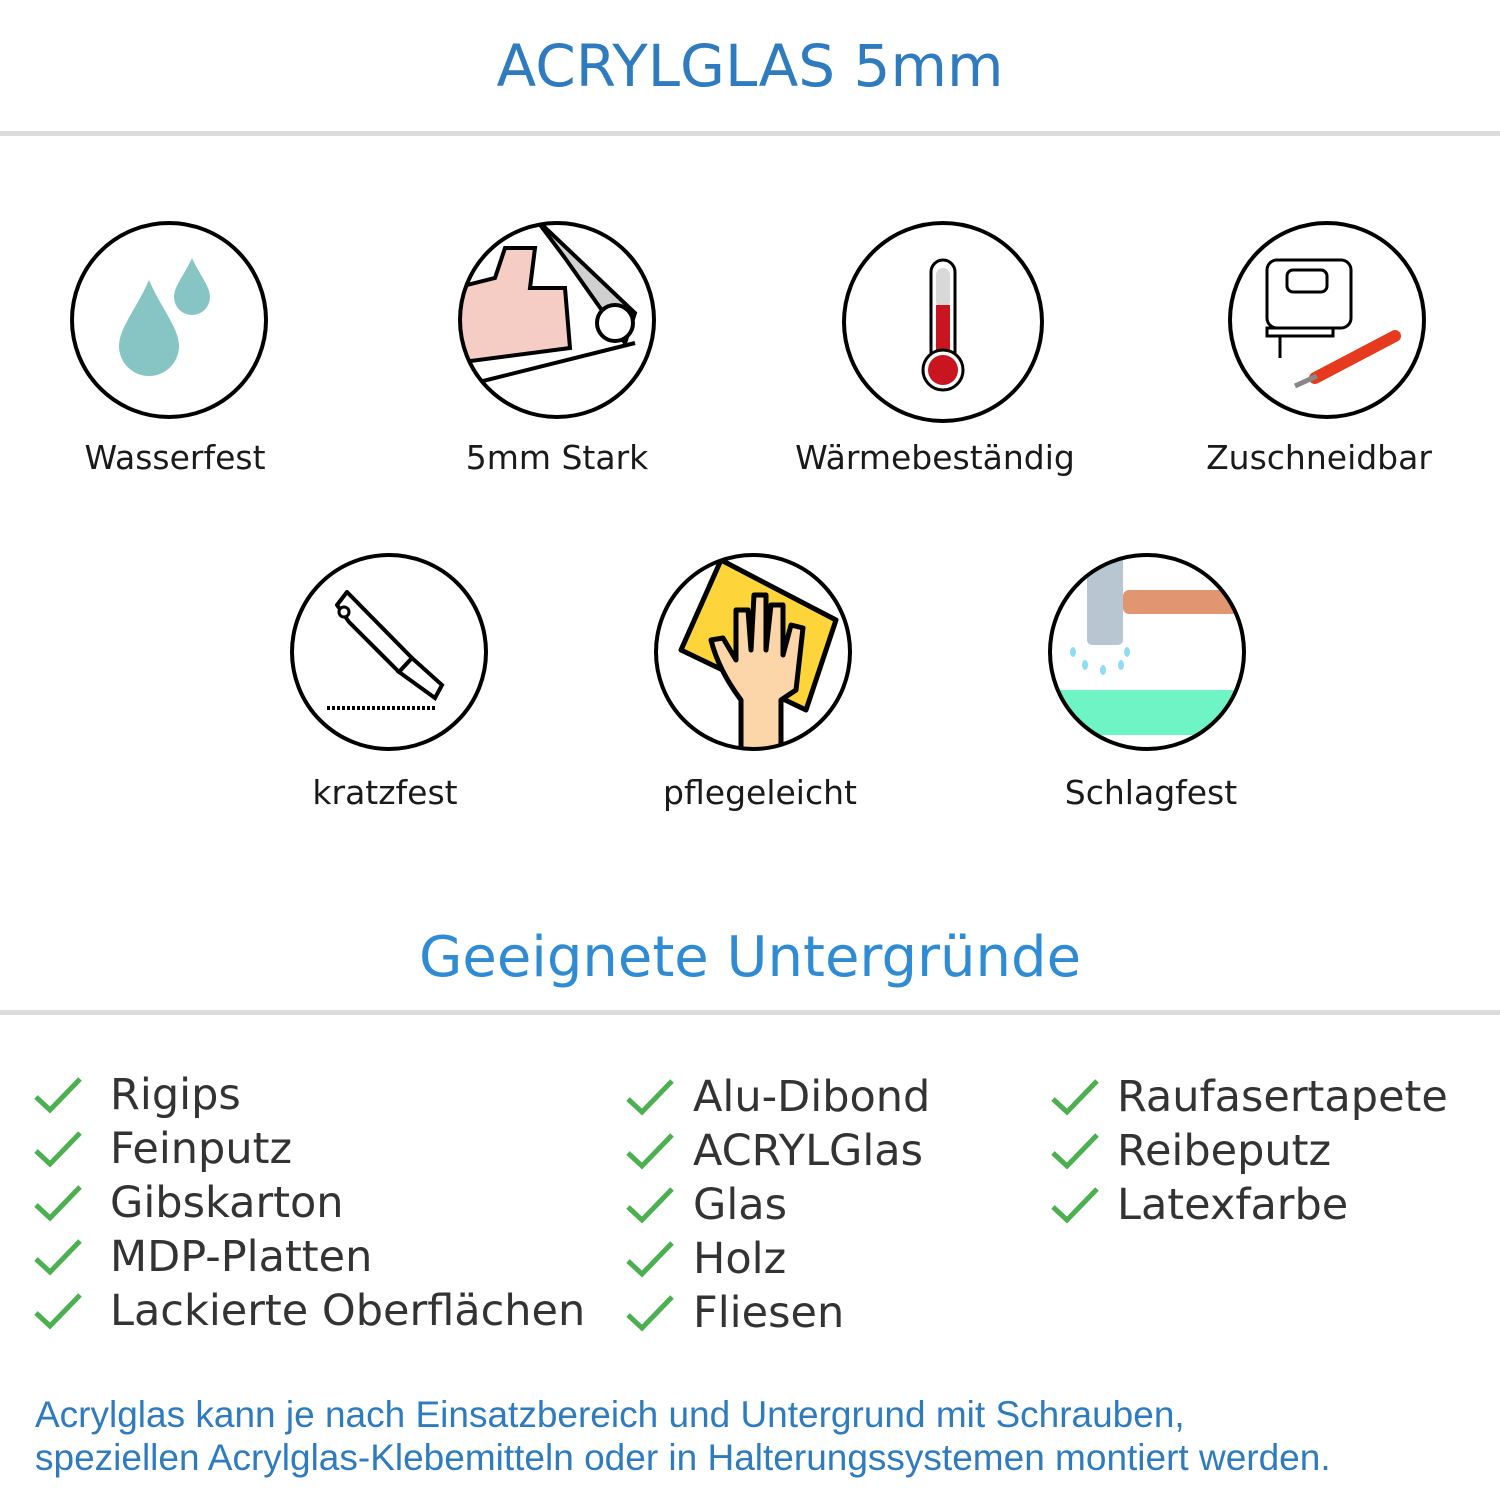 The image size is (1500, 1500). Describe the element at coordinates (808, 1151) in the screenshot. I see `surface-label: ACRYLGlas` at that location.